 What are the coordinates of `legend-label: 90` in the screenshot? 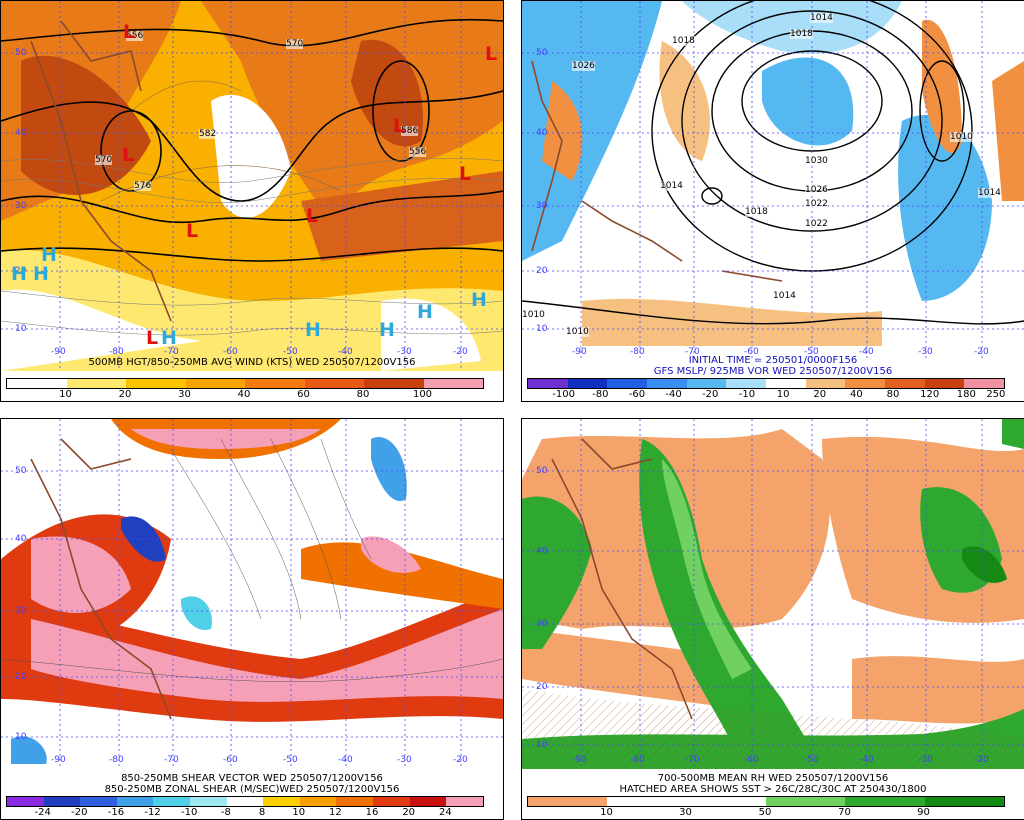 It's located at (923, 812).